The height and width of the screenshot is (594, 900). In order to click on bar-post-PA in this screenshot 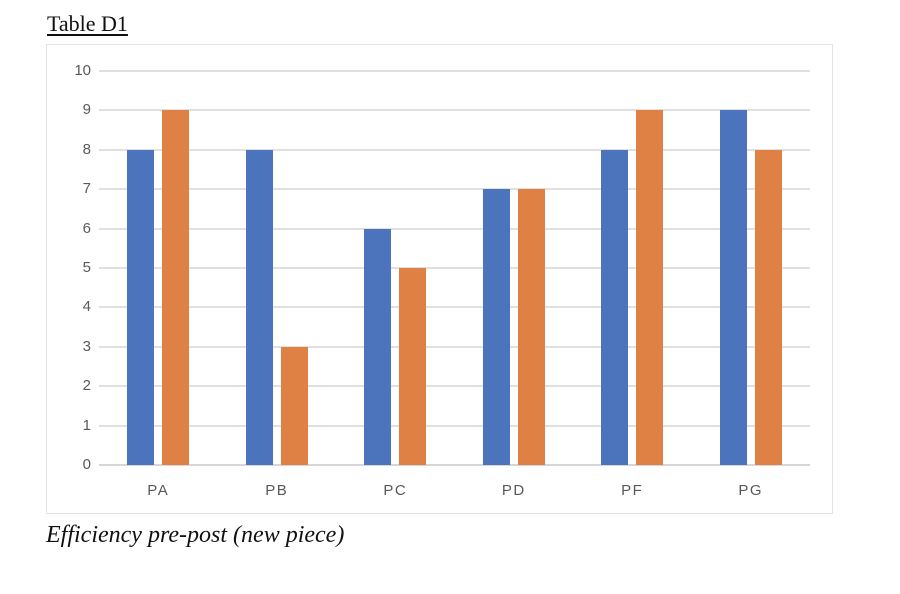, I will do `click(176, 287)`.